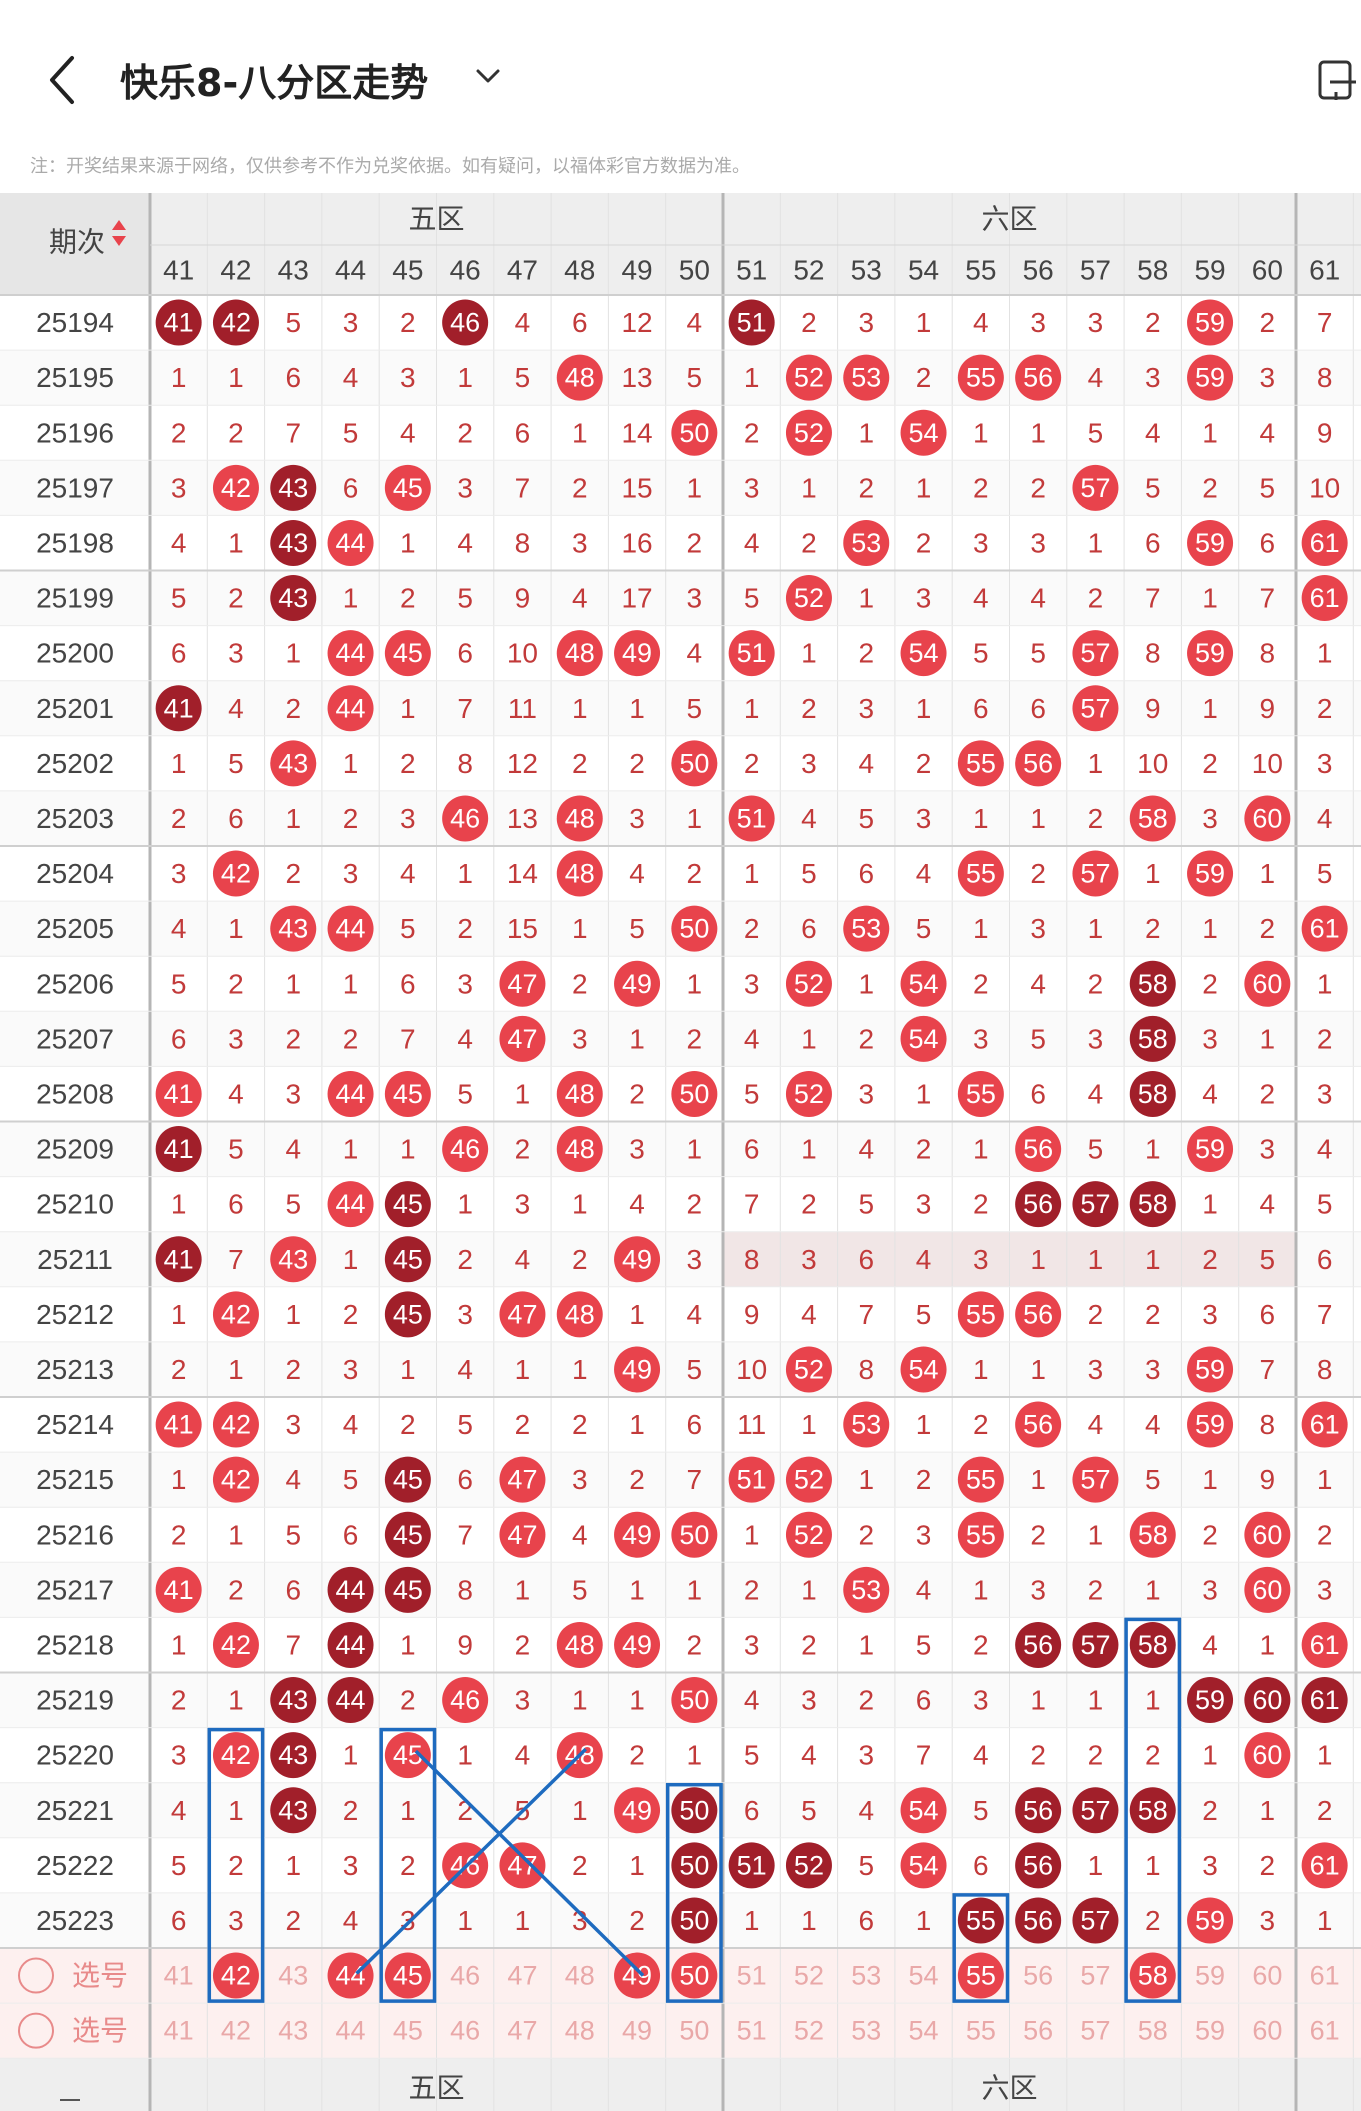 This screenshot has height=2111, width=1361. I want to click on picked-ball-number: 49, so click(637, 1976).